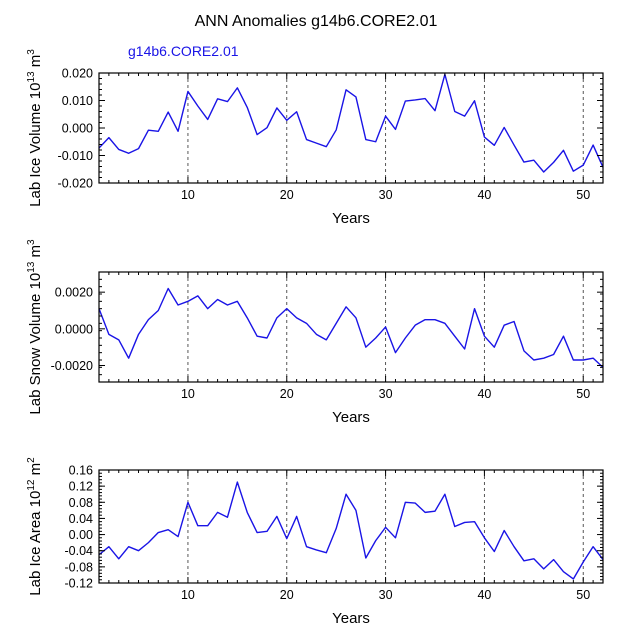 This screenshot has width=638, height=638. Describe the element at coordinates (81, 471) in the screenshot. I see `y-tick-label: 0.16` at that location.